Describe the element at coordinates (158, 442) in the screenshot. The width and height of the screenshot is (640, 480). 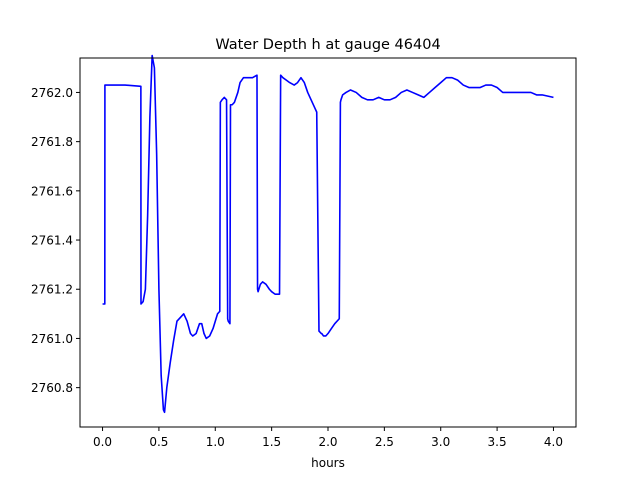
I see `x-tick-label: 0.5` at that location.